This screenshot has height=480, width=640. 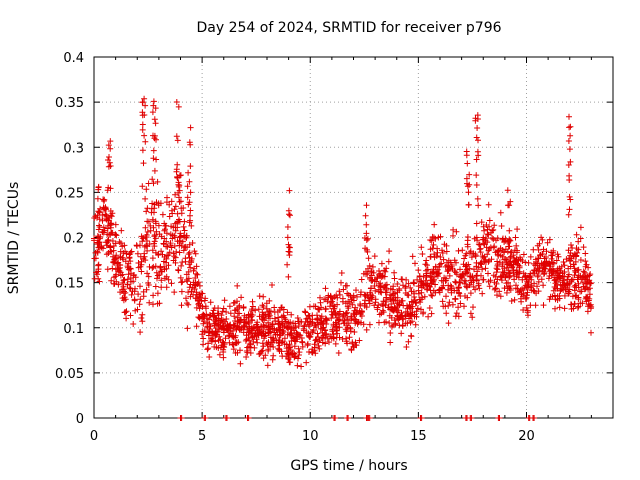 I want to click on y-axis-label: SRMTID / TECUs, so click(x=14, y=238).